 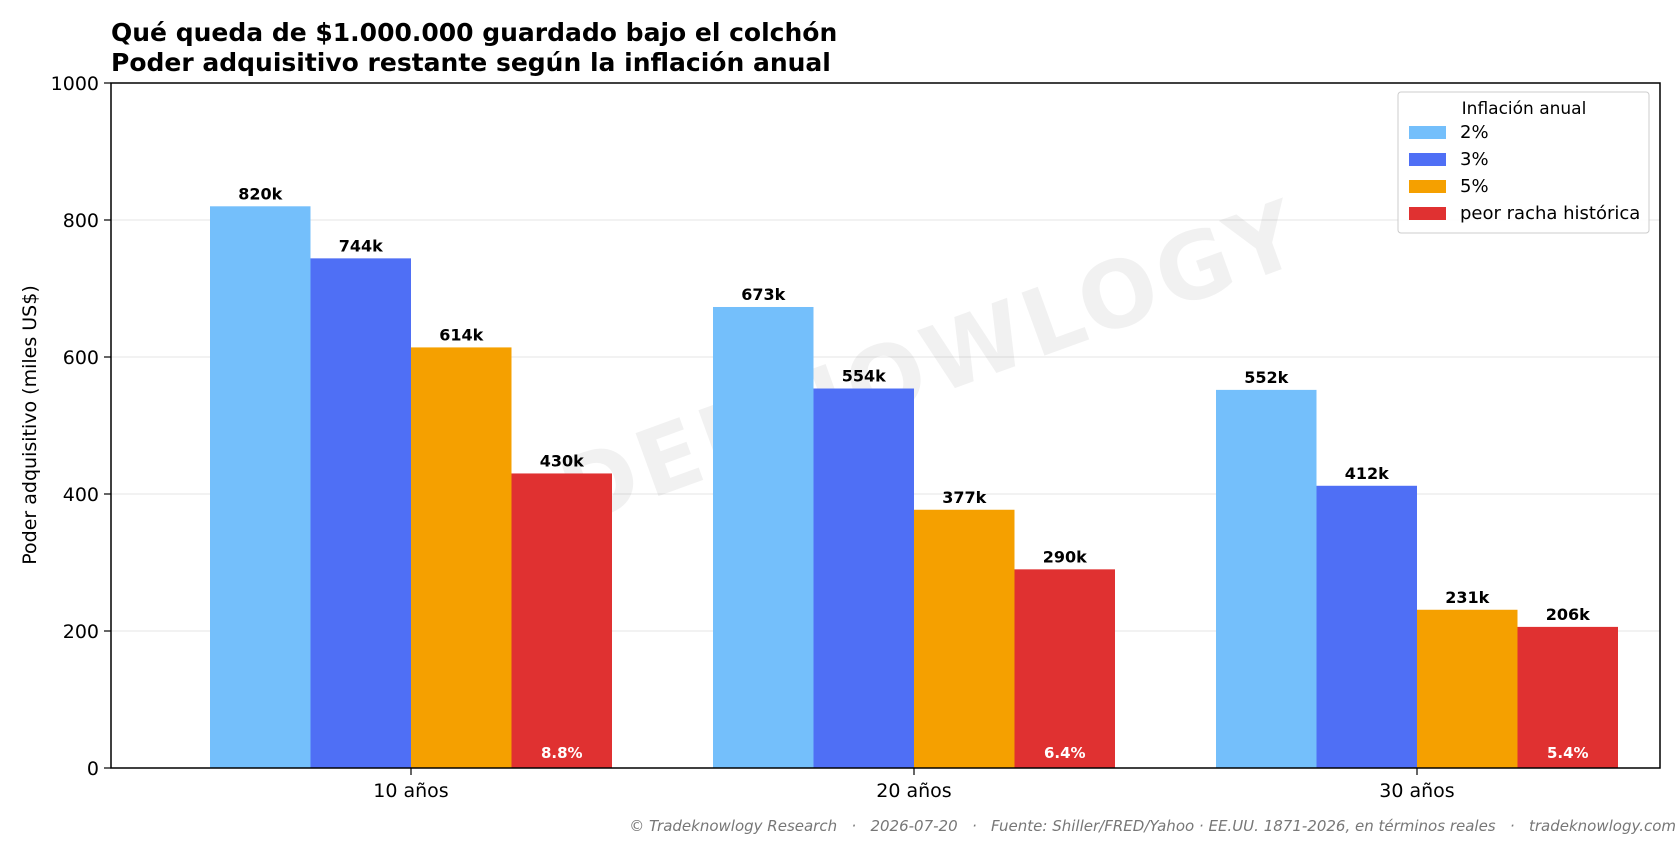 I want to click on bar-value-label: 552k, so click(x=1266, y=377).